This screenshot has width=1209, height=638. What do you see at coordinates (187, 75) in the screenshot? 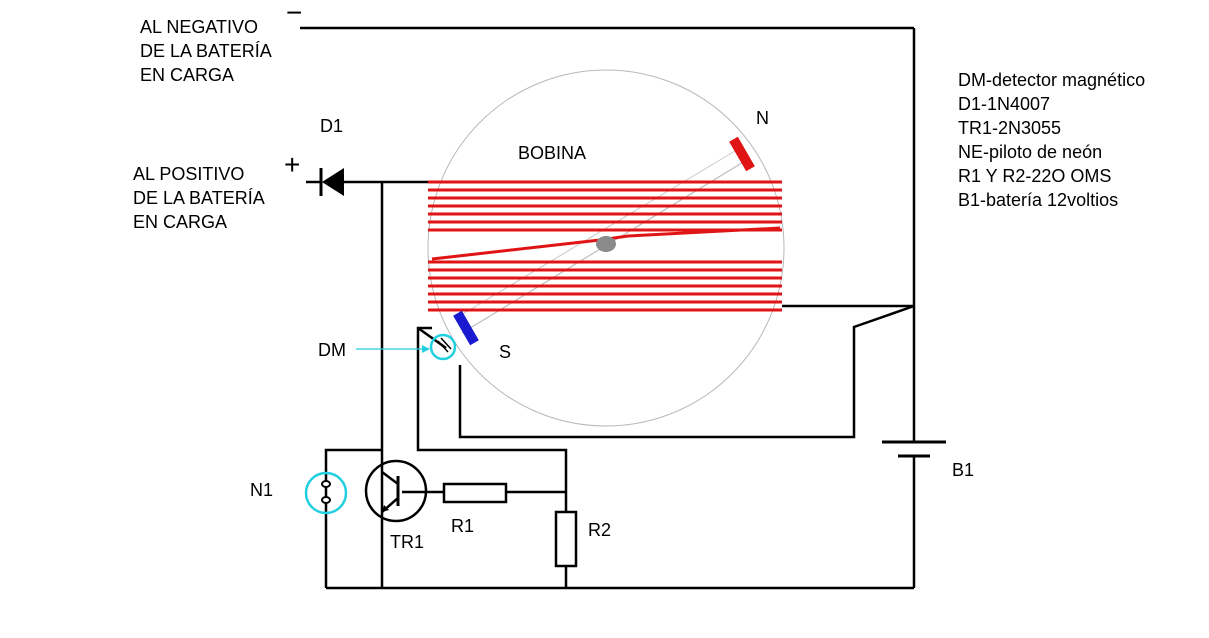
I see `negative-label-line-3: EN CARGA` at bounding box center [187, 75].